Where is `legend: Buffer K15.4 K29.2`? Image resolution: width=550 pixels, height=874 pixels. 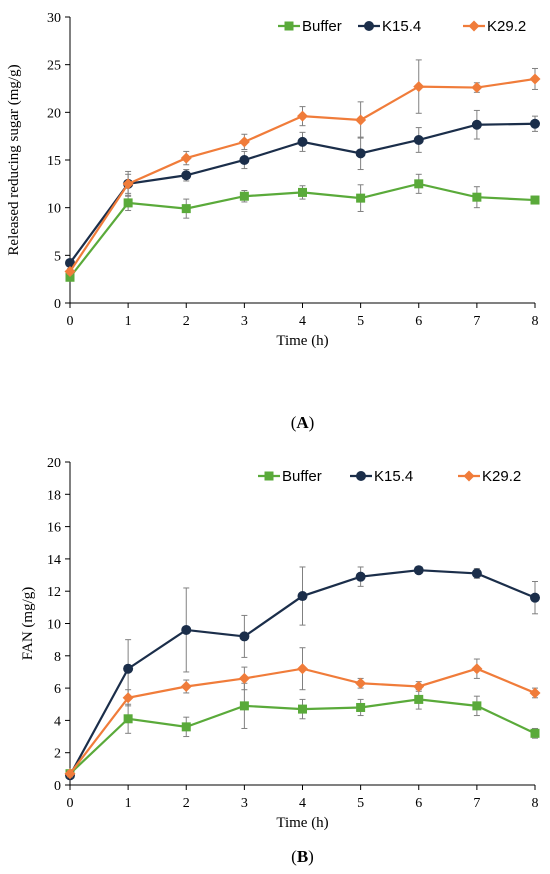
legend: Buffer K15.4 K29.2 is located at coordinates (402, 26).